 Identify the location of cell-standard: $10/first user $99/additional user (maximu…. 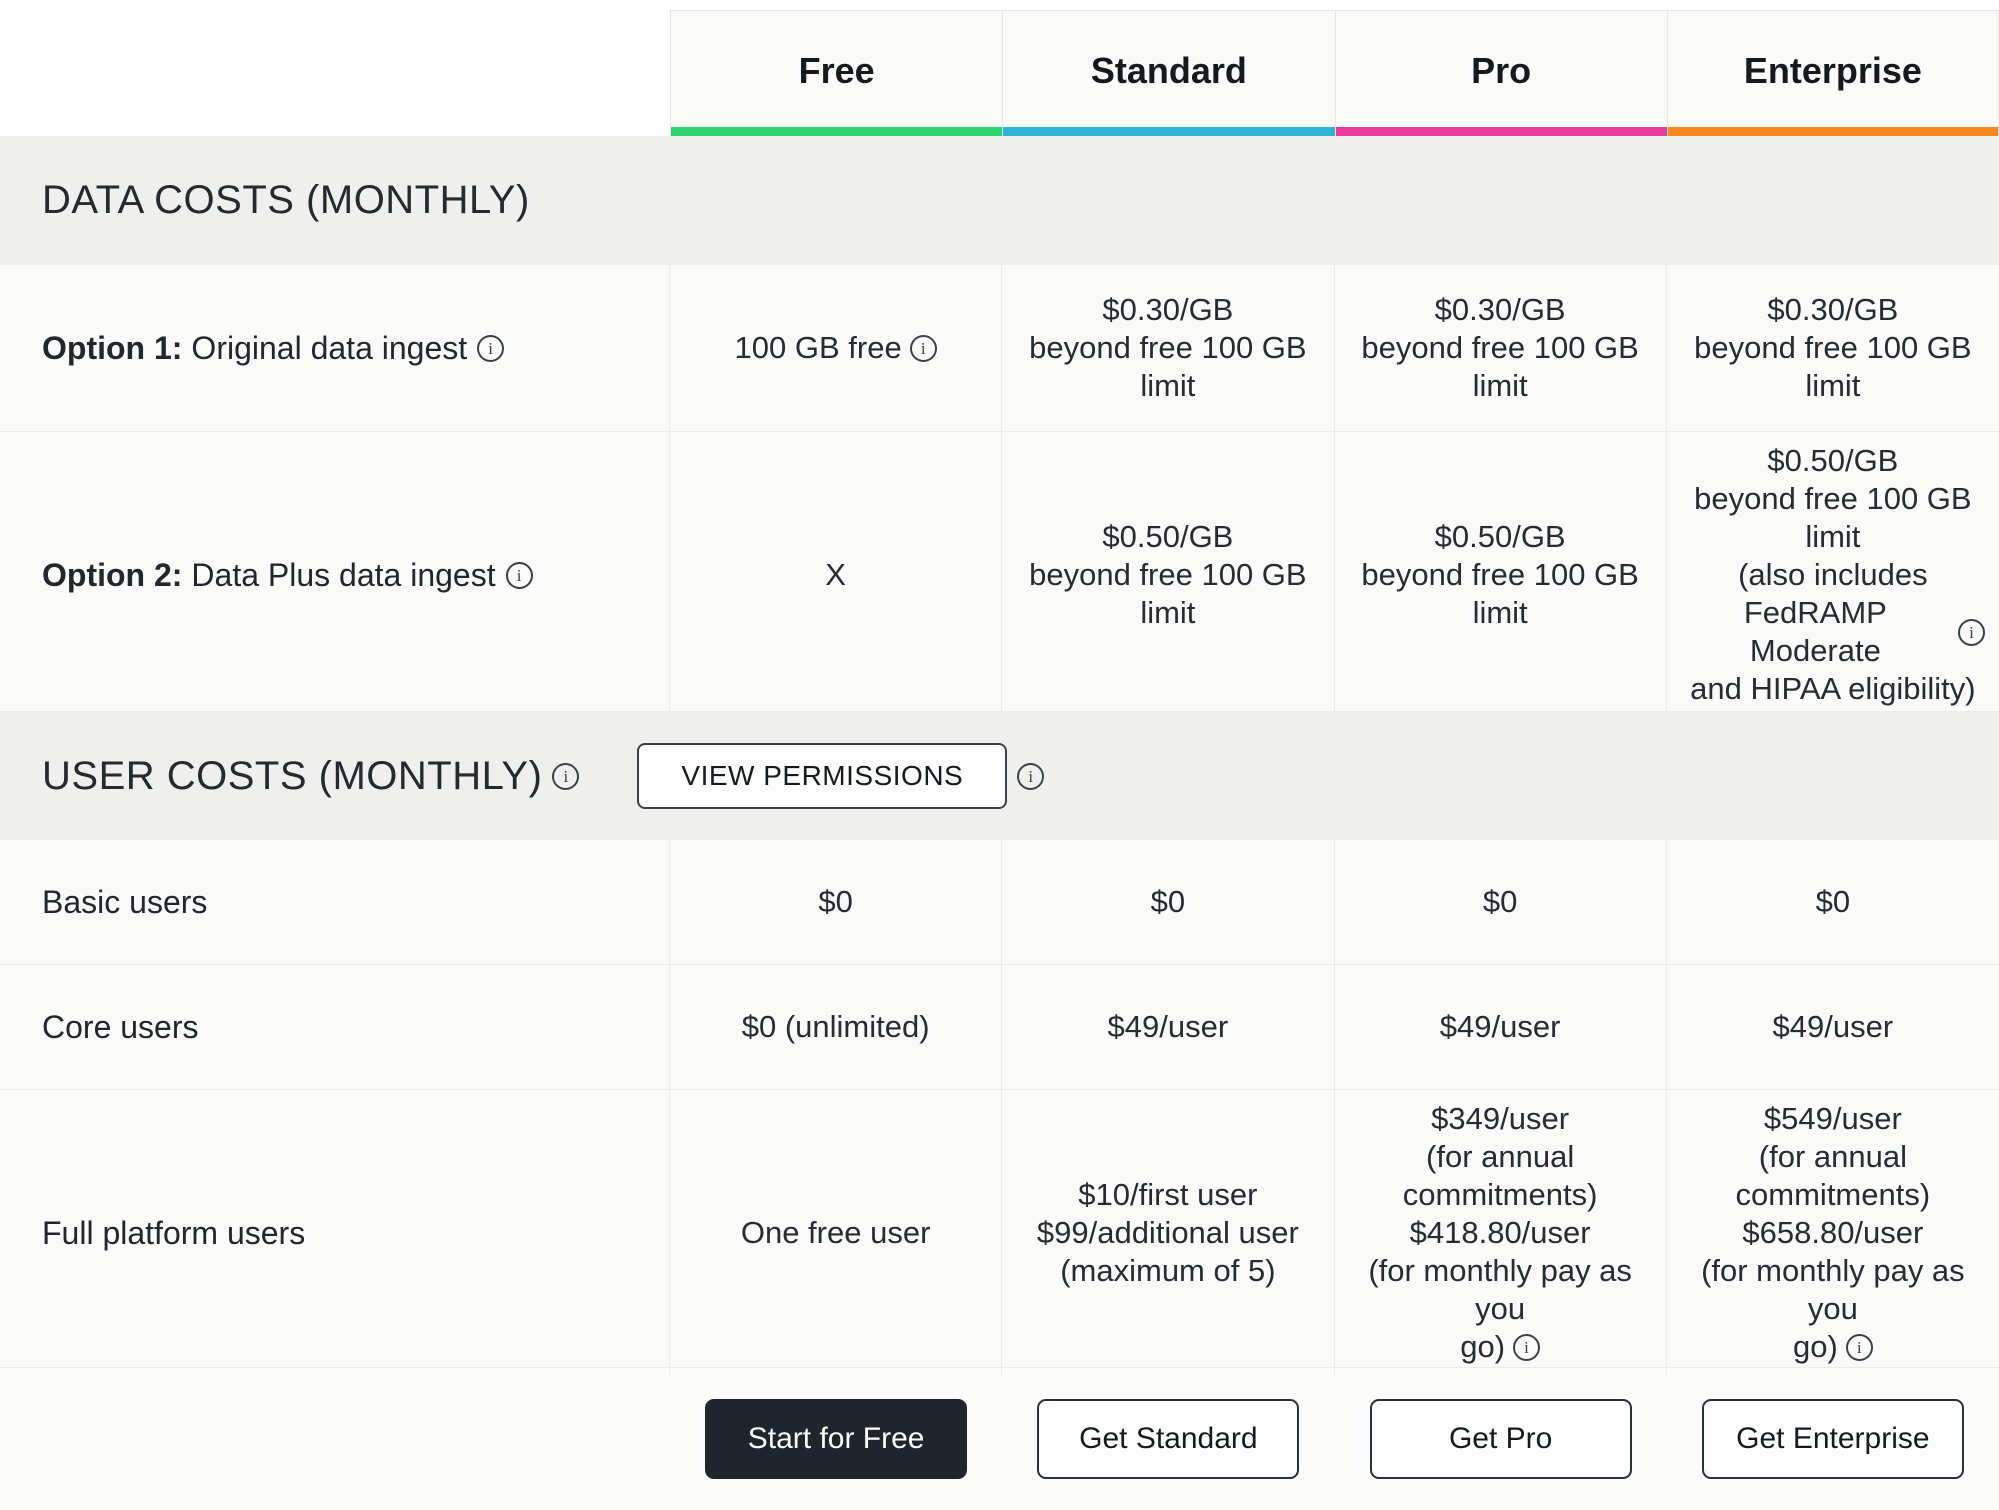
(1168, 1233).